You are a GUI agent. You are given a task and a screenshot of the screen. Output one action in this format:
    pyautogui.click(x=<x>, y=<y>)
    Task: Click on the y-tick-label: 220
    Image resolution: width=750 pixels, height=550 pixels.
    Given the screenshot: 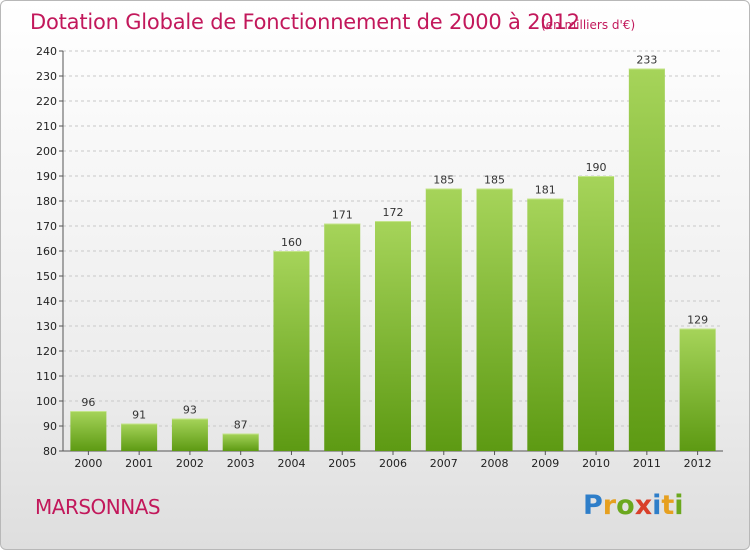 What is the action you would take?
    pyautogui.click(x=46, y=101)
    